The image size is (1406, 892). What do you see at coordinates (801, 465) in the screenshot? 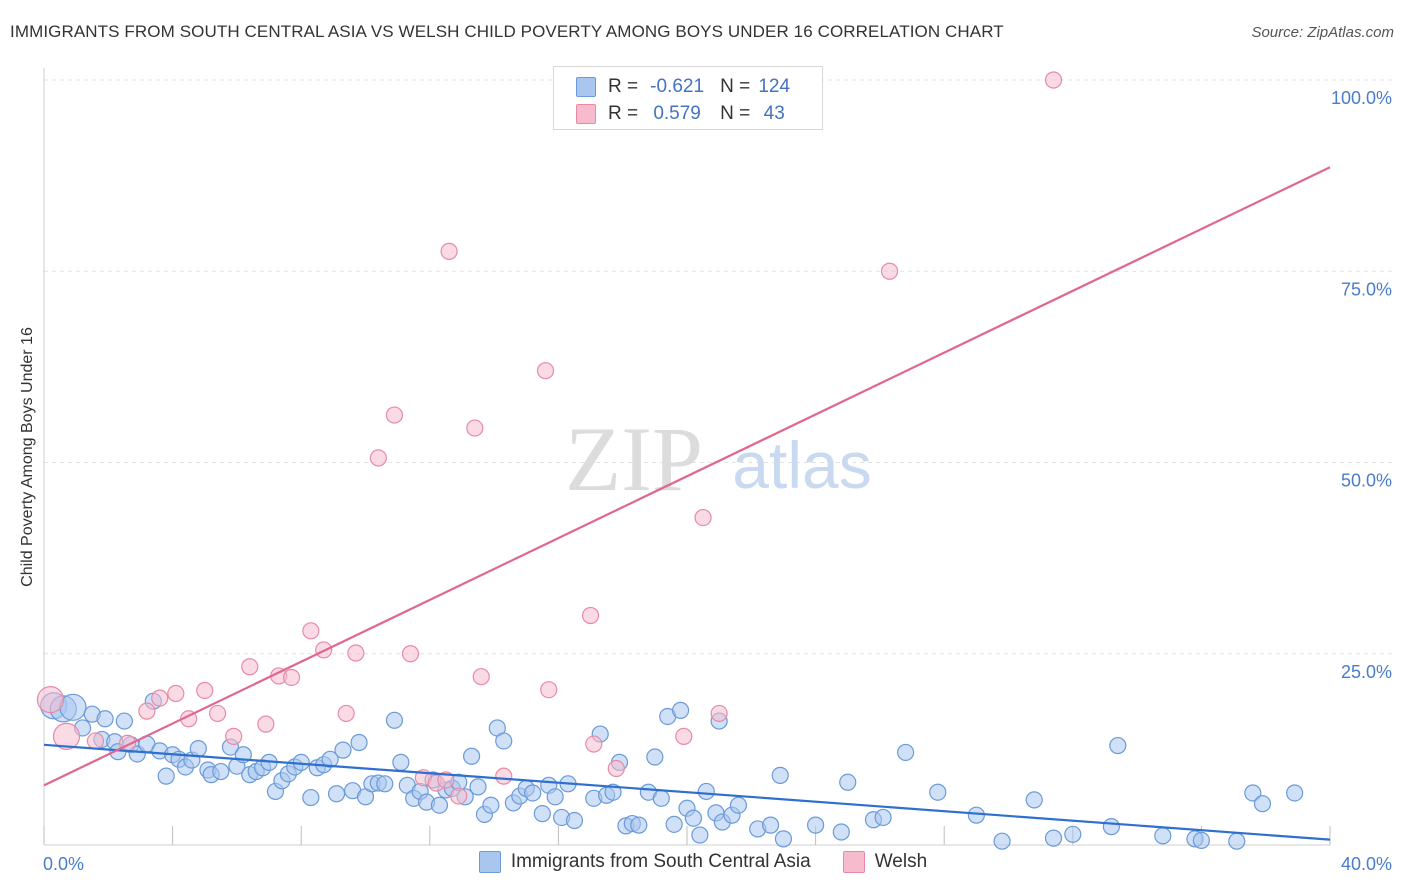
I see `watermark-atlas: atlas` at bounding box center [801, 465].